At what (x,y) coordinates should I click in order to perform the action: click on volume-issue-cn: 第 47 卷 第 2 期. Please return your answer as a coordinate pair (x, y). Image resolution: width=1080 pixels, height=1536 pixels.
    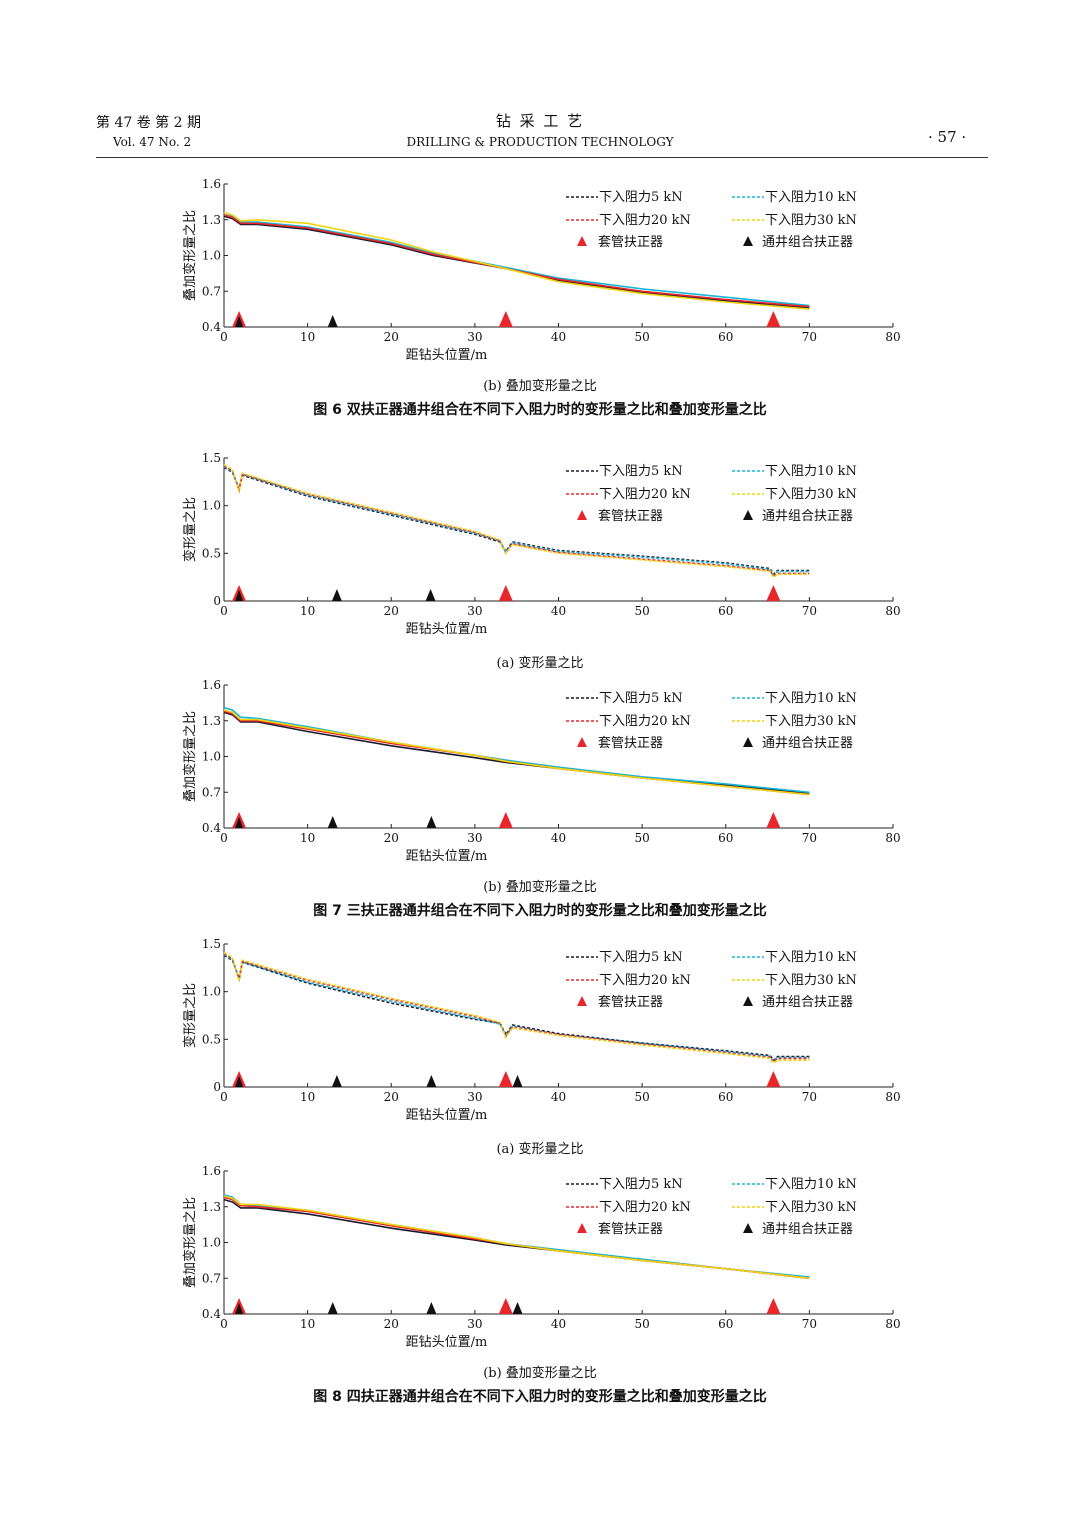
    Looking at the image, I should click on (148, 123).